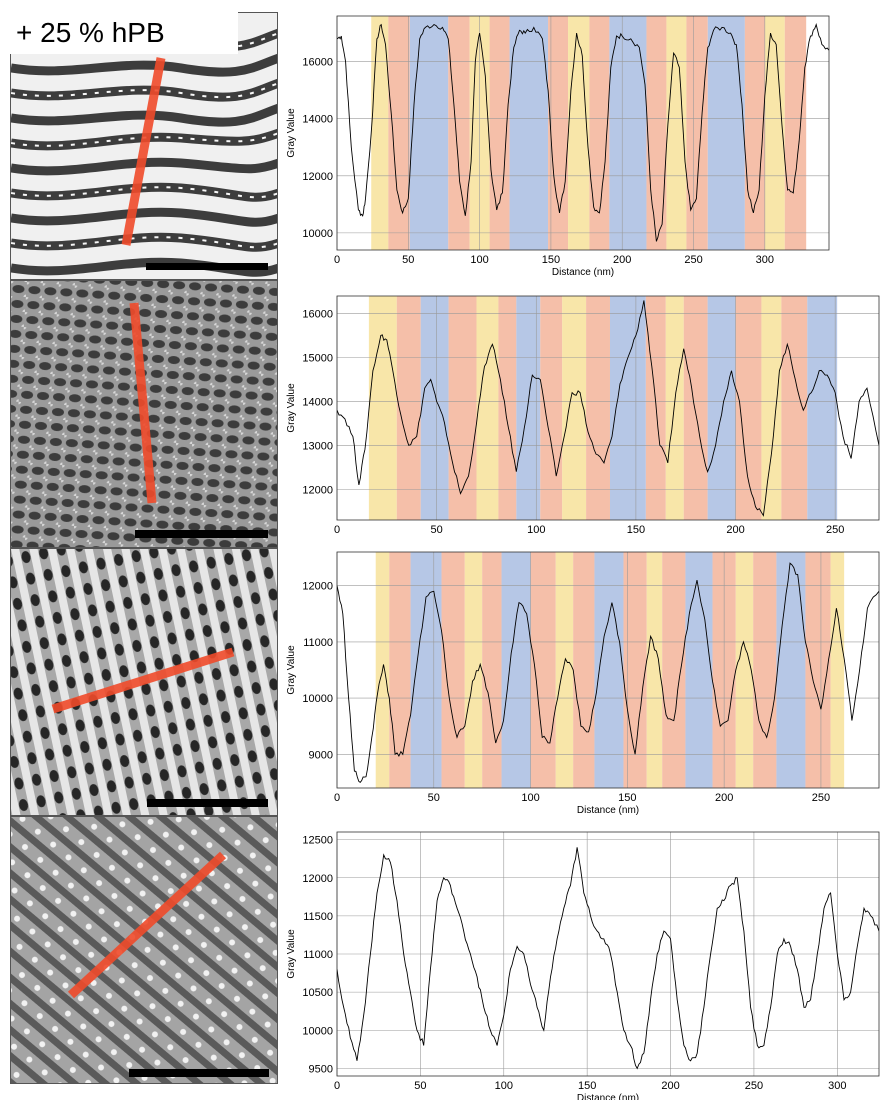 The width and height of the screenshot is (885, 1100). I want to click on tem-image-4-svg, so click(144, 950).